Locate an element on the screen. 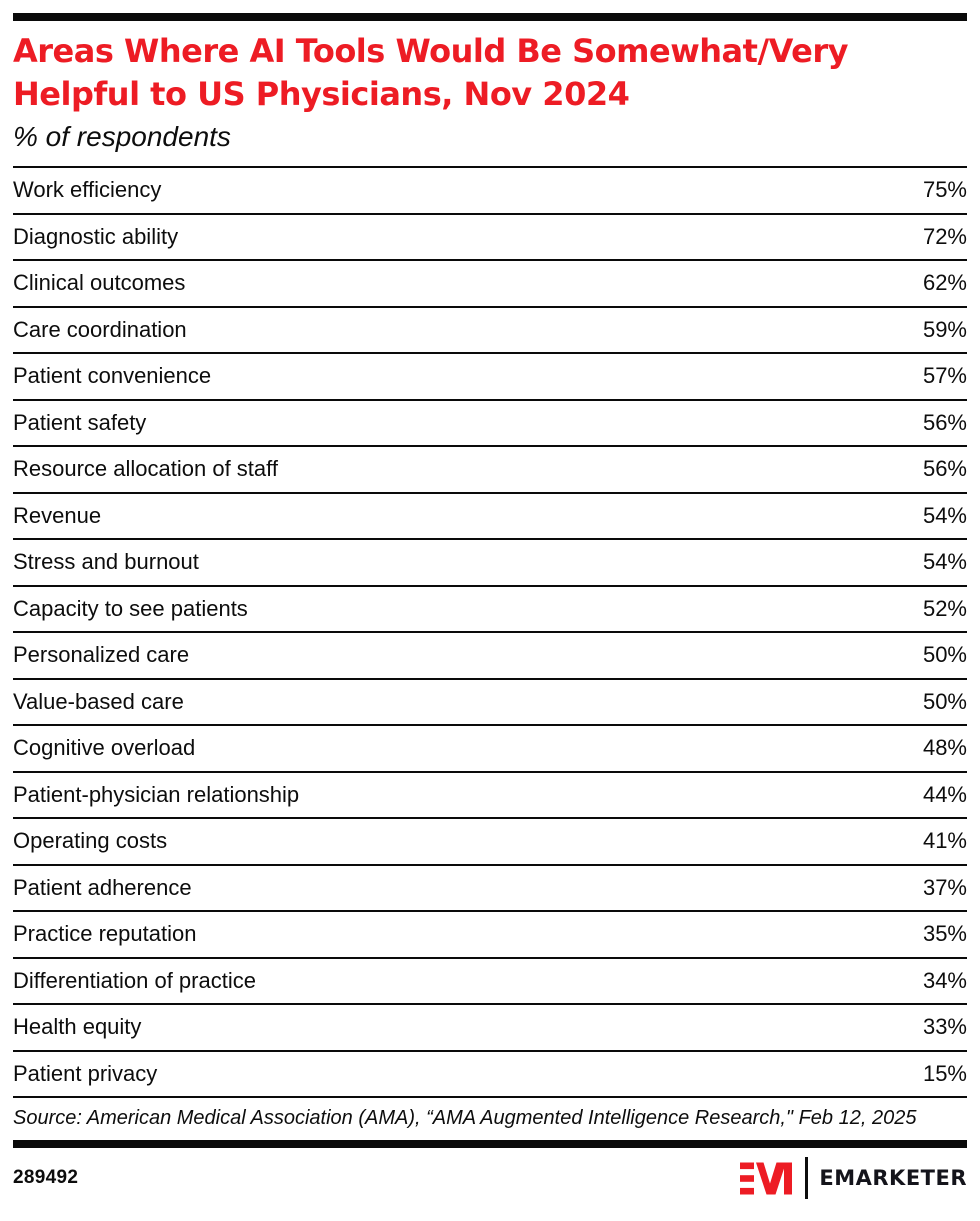 The image size is (980, 1221). row-label: Care coordination is located at coordinates (100, 329).